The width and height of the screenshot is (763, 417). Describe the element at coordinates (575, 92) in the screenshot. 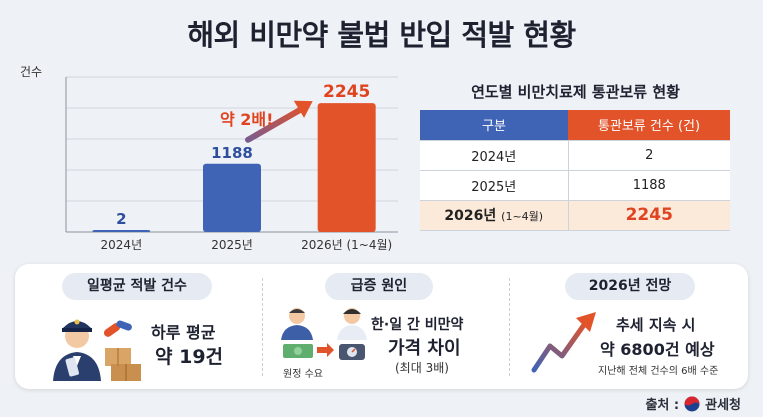

I see `table-title: 연도별 비만치료제 통관보류 현황` at that location.